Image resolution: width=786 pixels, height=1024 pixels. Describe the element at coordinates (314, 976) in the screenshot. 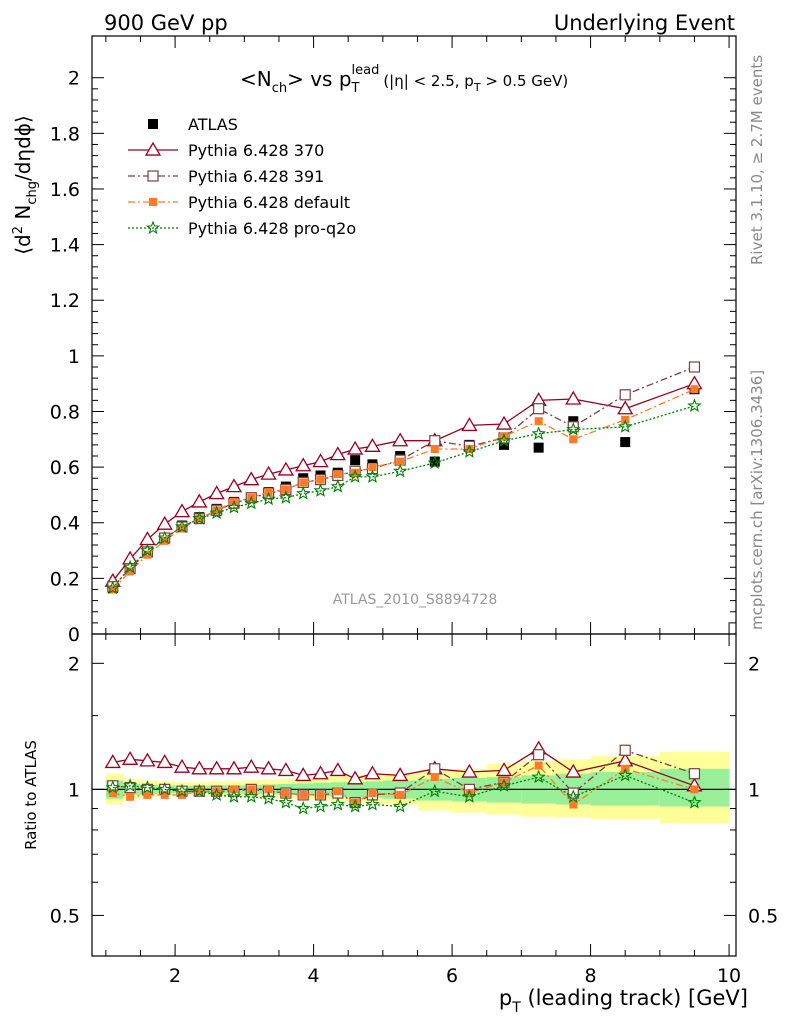

I see `x-tick-label: 4` at that location.